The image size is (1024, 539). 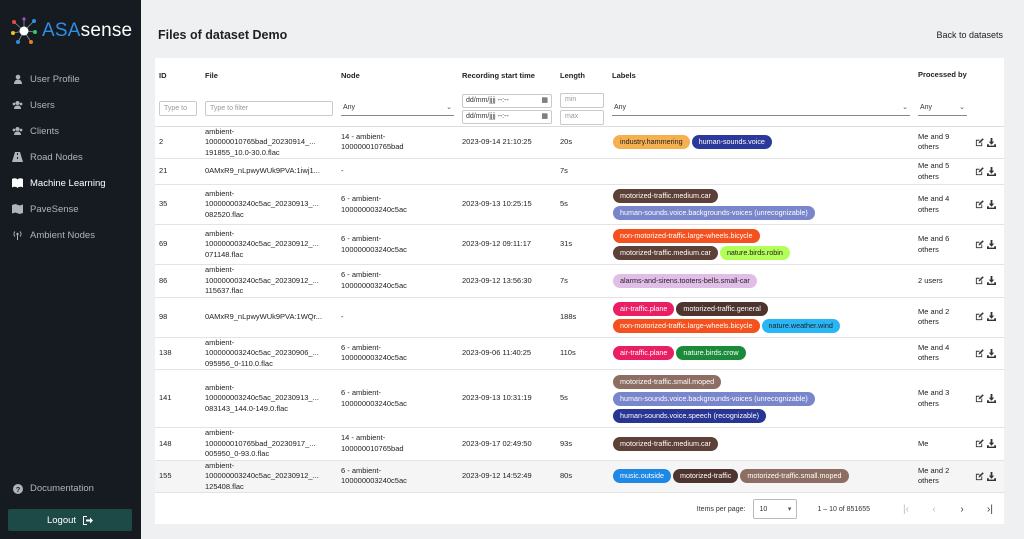 What do you see at coordinates (800, 325) in the screenshot?
I see `label-chip: nature.weather.wind` at bounding box center [800, 325].